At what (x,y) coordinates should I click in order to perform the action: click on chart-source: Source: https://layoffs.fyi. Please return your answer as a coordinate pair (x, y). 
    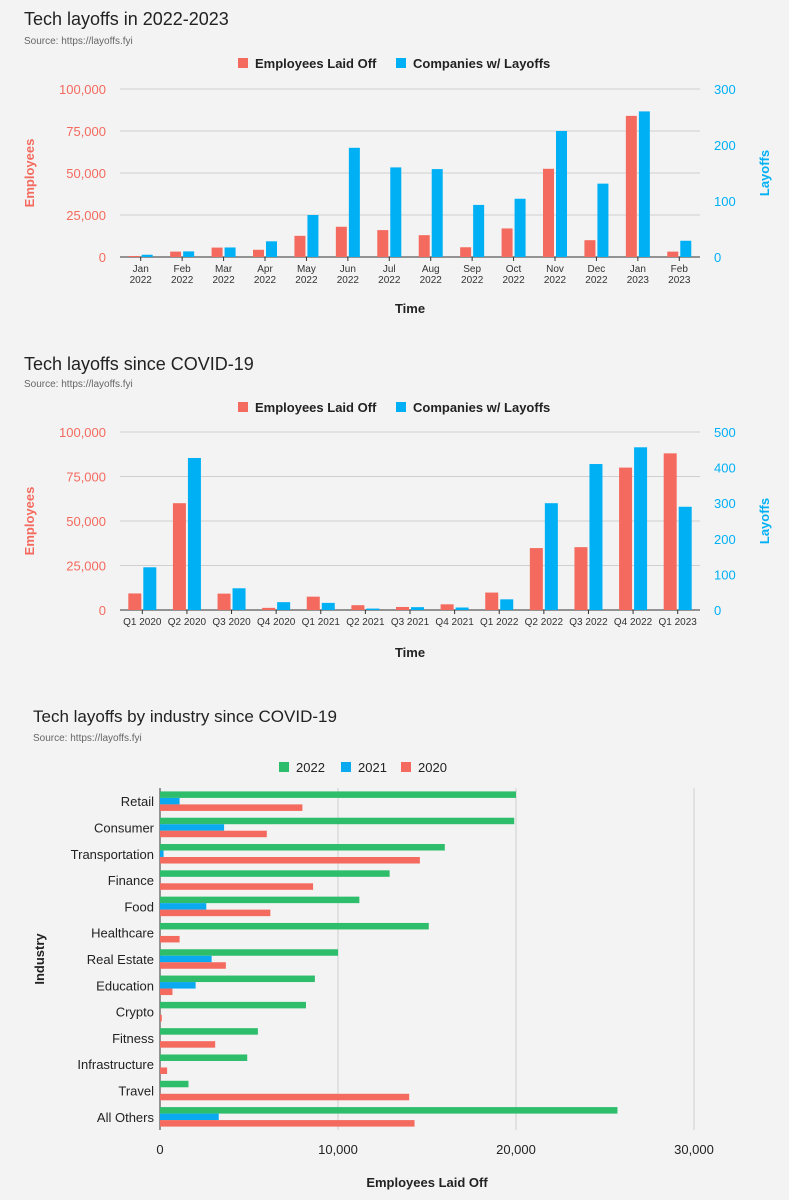
    Looking at the image, I should click on (87, 738).